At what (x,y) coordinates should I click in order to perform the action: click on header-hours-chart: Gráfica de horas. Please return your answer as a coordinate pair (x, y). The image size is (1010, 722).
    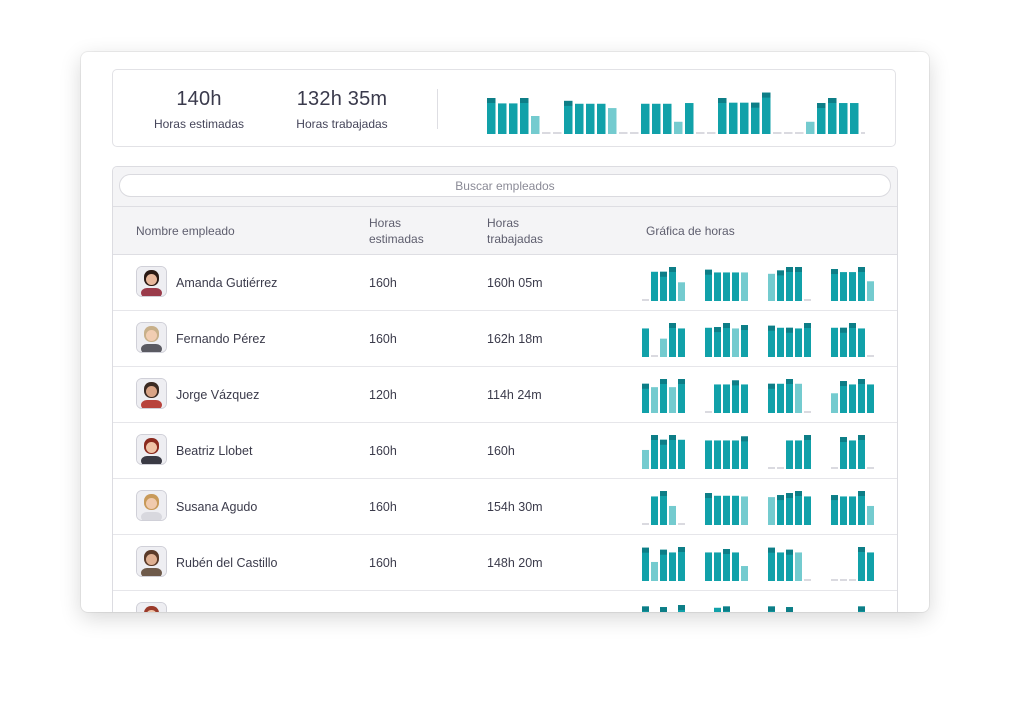
    Looking at the image, I should click on (690, 231).